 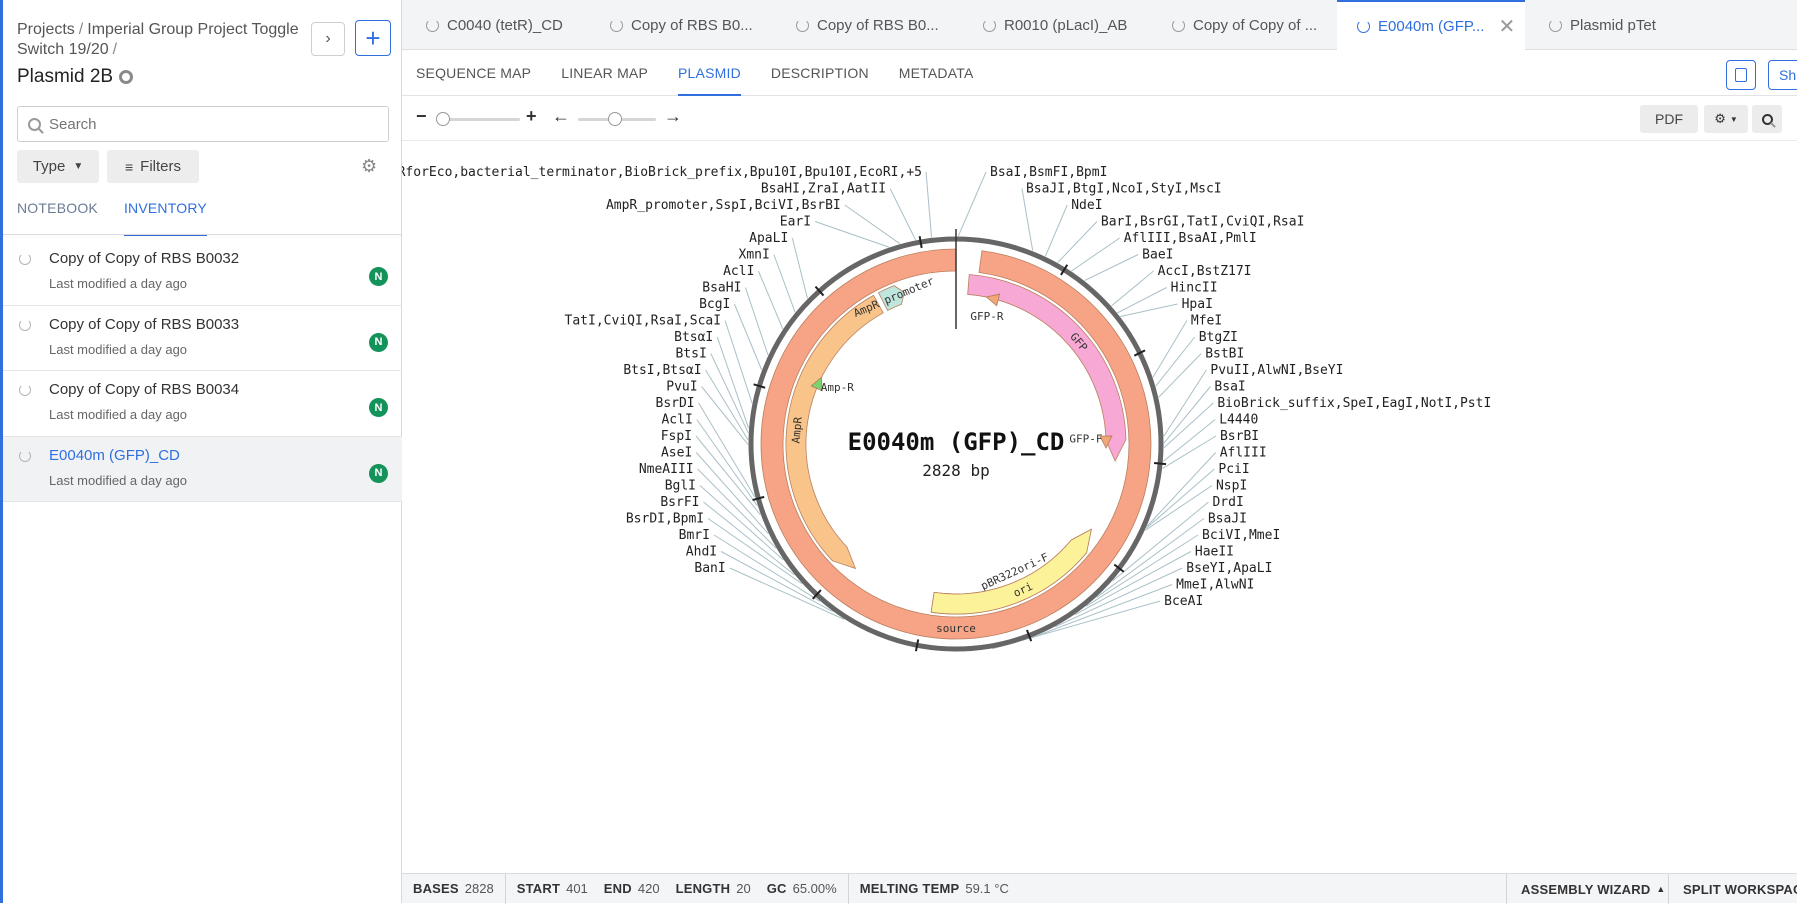 What do you see at coordinates (1227, 519) in the screenshot?
I see `cutsite-label: BsaJI` at bounding box center [1227, 519].